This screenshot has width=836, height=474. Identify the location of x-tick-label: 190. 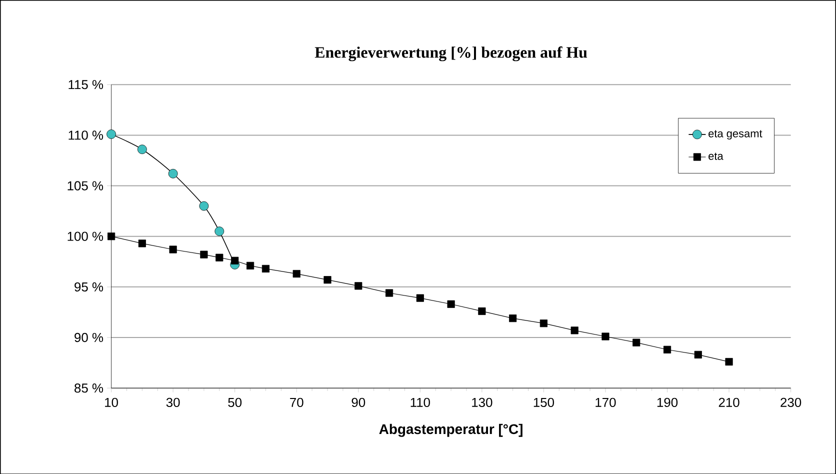
(667, 402).